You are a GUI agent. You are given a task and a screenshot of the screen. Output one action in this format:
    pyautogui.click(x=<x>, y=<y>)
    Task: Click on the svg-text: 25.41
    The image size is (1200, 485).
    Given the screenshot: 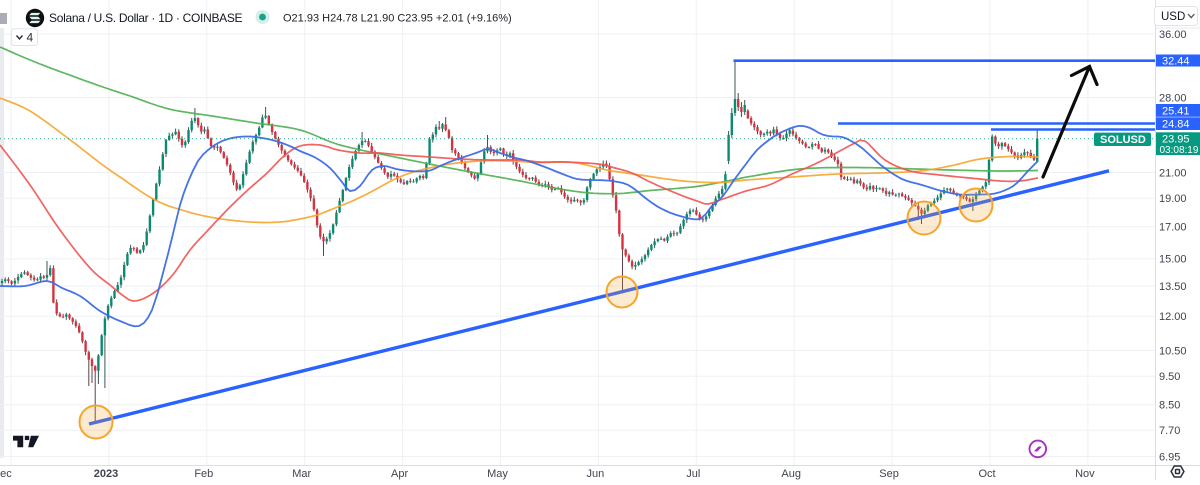 What is the action you would take?
    pyautogui.click(x=1176, y=111)
    